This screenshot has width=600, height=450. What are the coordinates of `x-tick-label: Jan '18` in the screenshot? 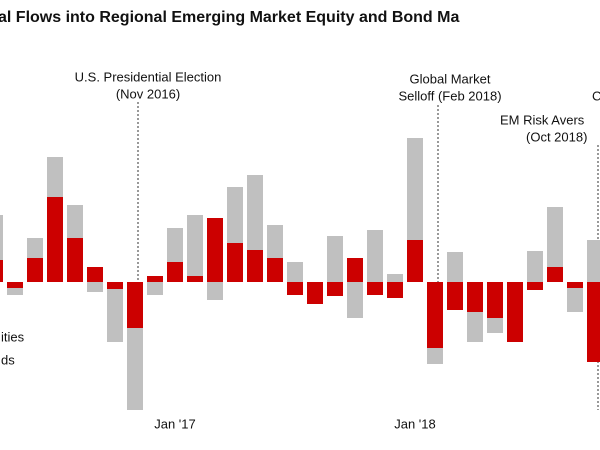 It's located at (415, 423).